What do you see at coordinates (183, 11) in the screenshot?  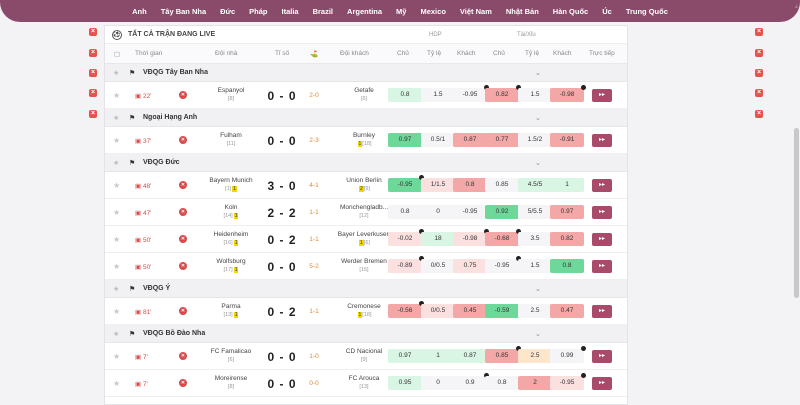 I see `nav-link: Tây Ban Nha` at bounding box center [183, 11].